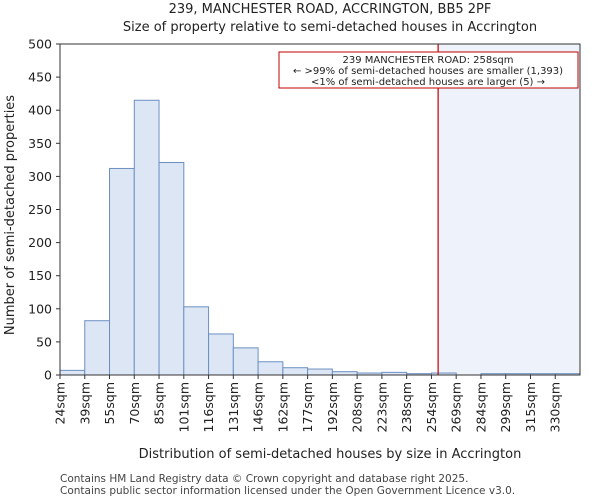  Describe the element at coordinates (40, 44) in the screenshot. I see `y-tick-label: 500` at that location.